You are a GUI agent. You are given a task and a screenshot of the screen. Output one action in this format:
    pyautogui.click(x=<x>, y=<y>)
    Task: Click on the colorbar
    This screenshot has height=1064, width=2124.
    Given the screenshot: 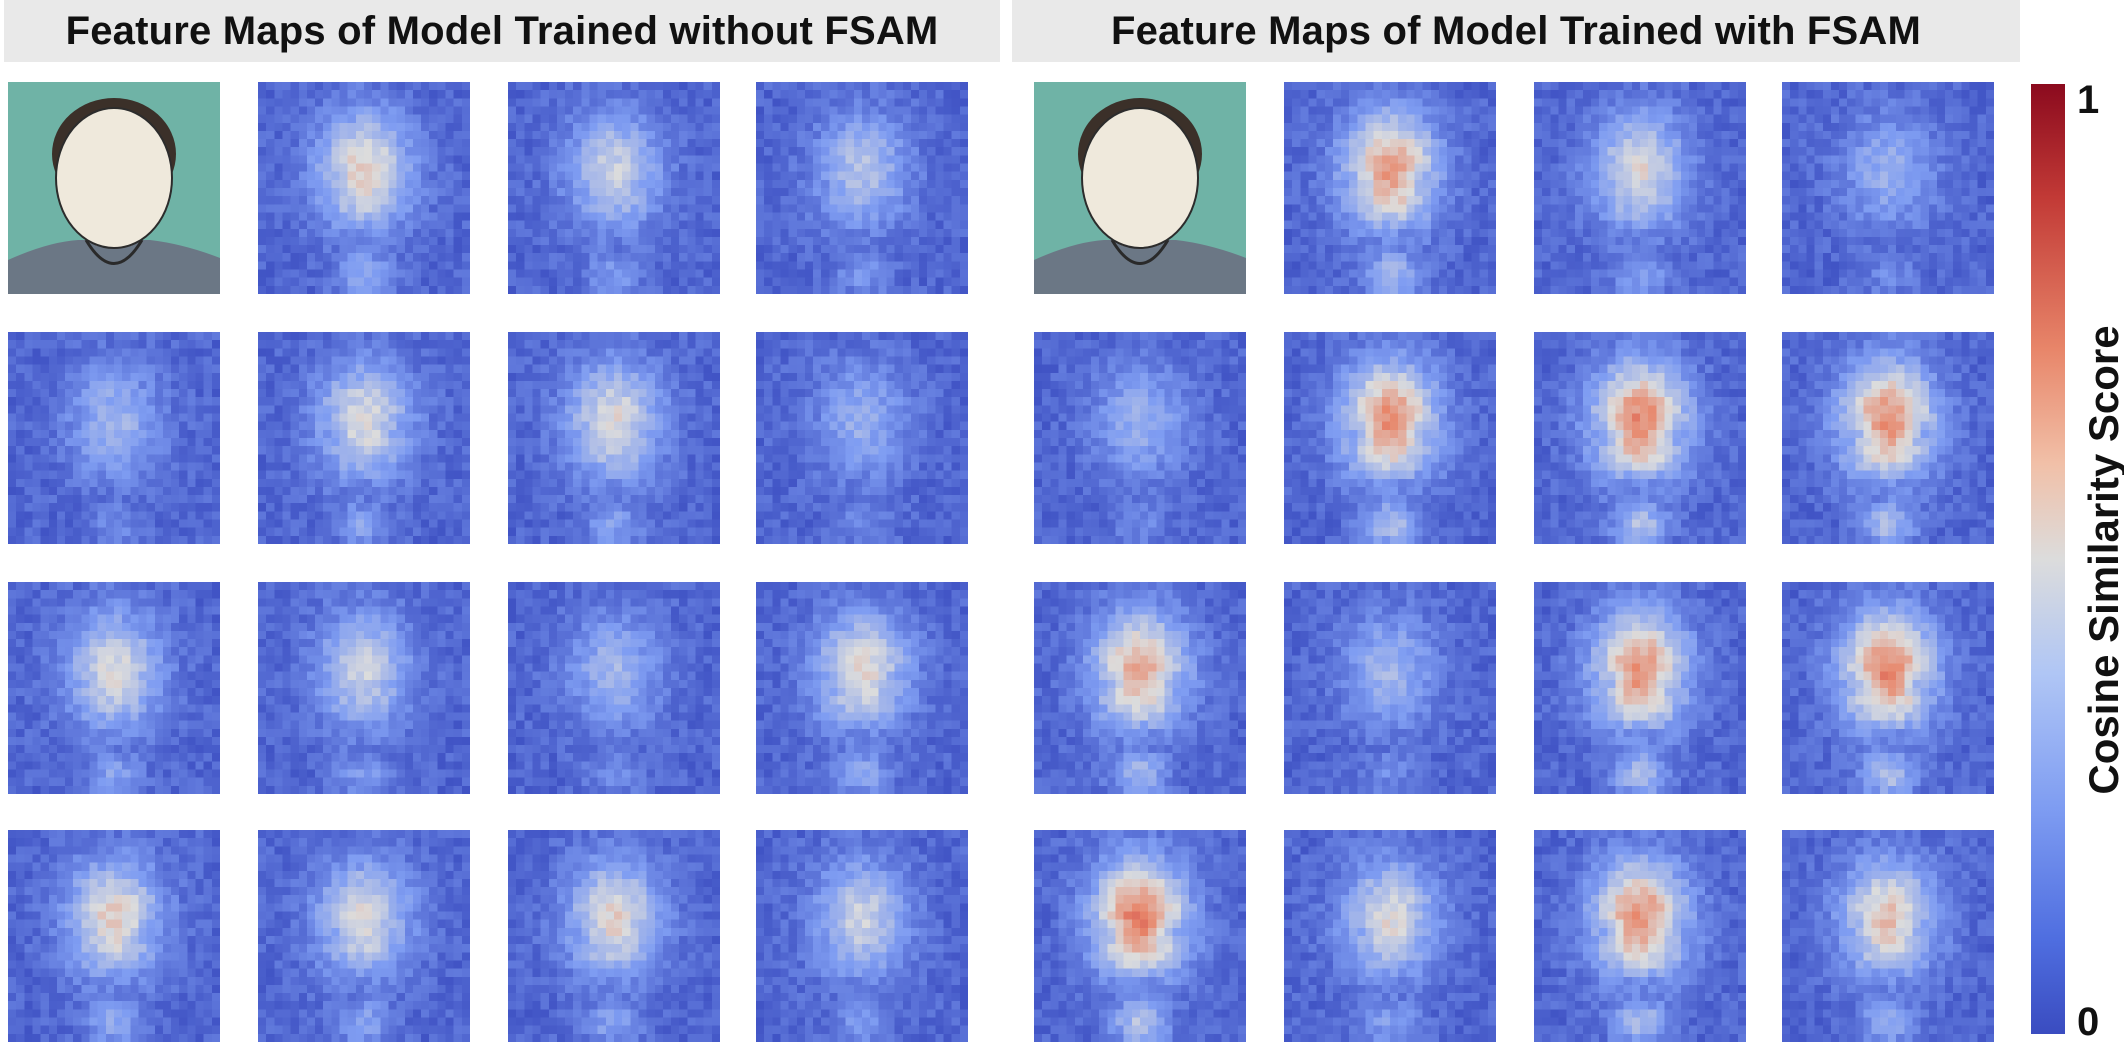 What is the action you would take?
    pyautogui.click(x=2048, y=559)
    